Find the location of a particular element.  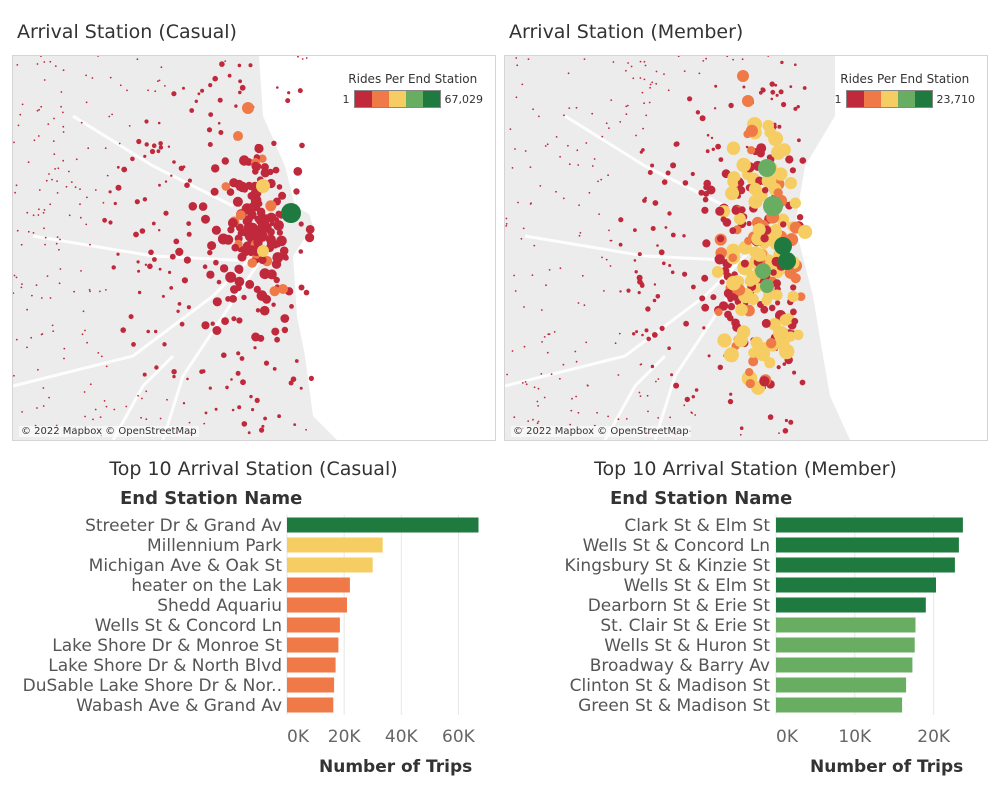

category-label: Lake Shore Dr & North Blvd is located at coordinates (165, 666).